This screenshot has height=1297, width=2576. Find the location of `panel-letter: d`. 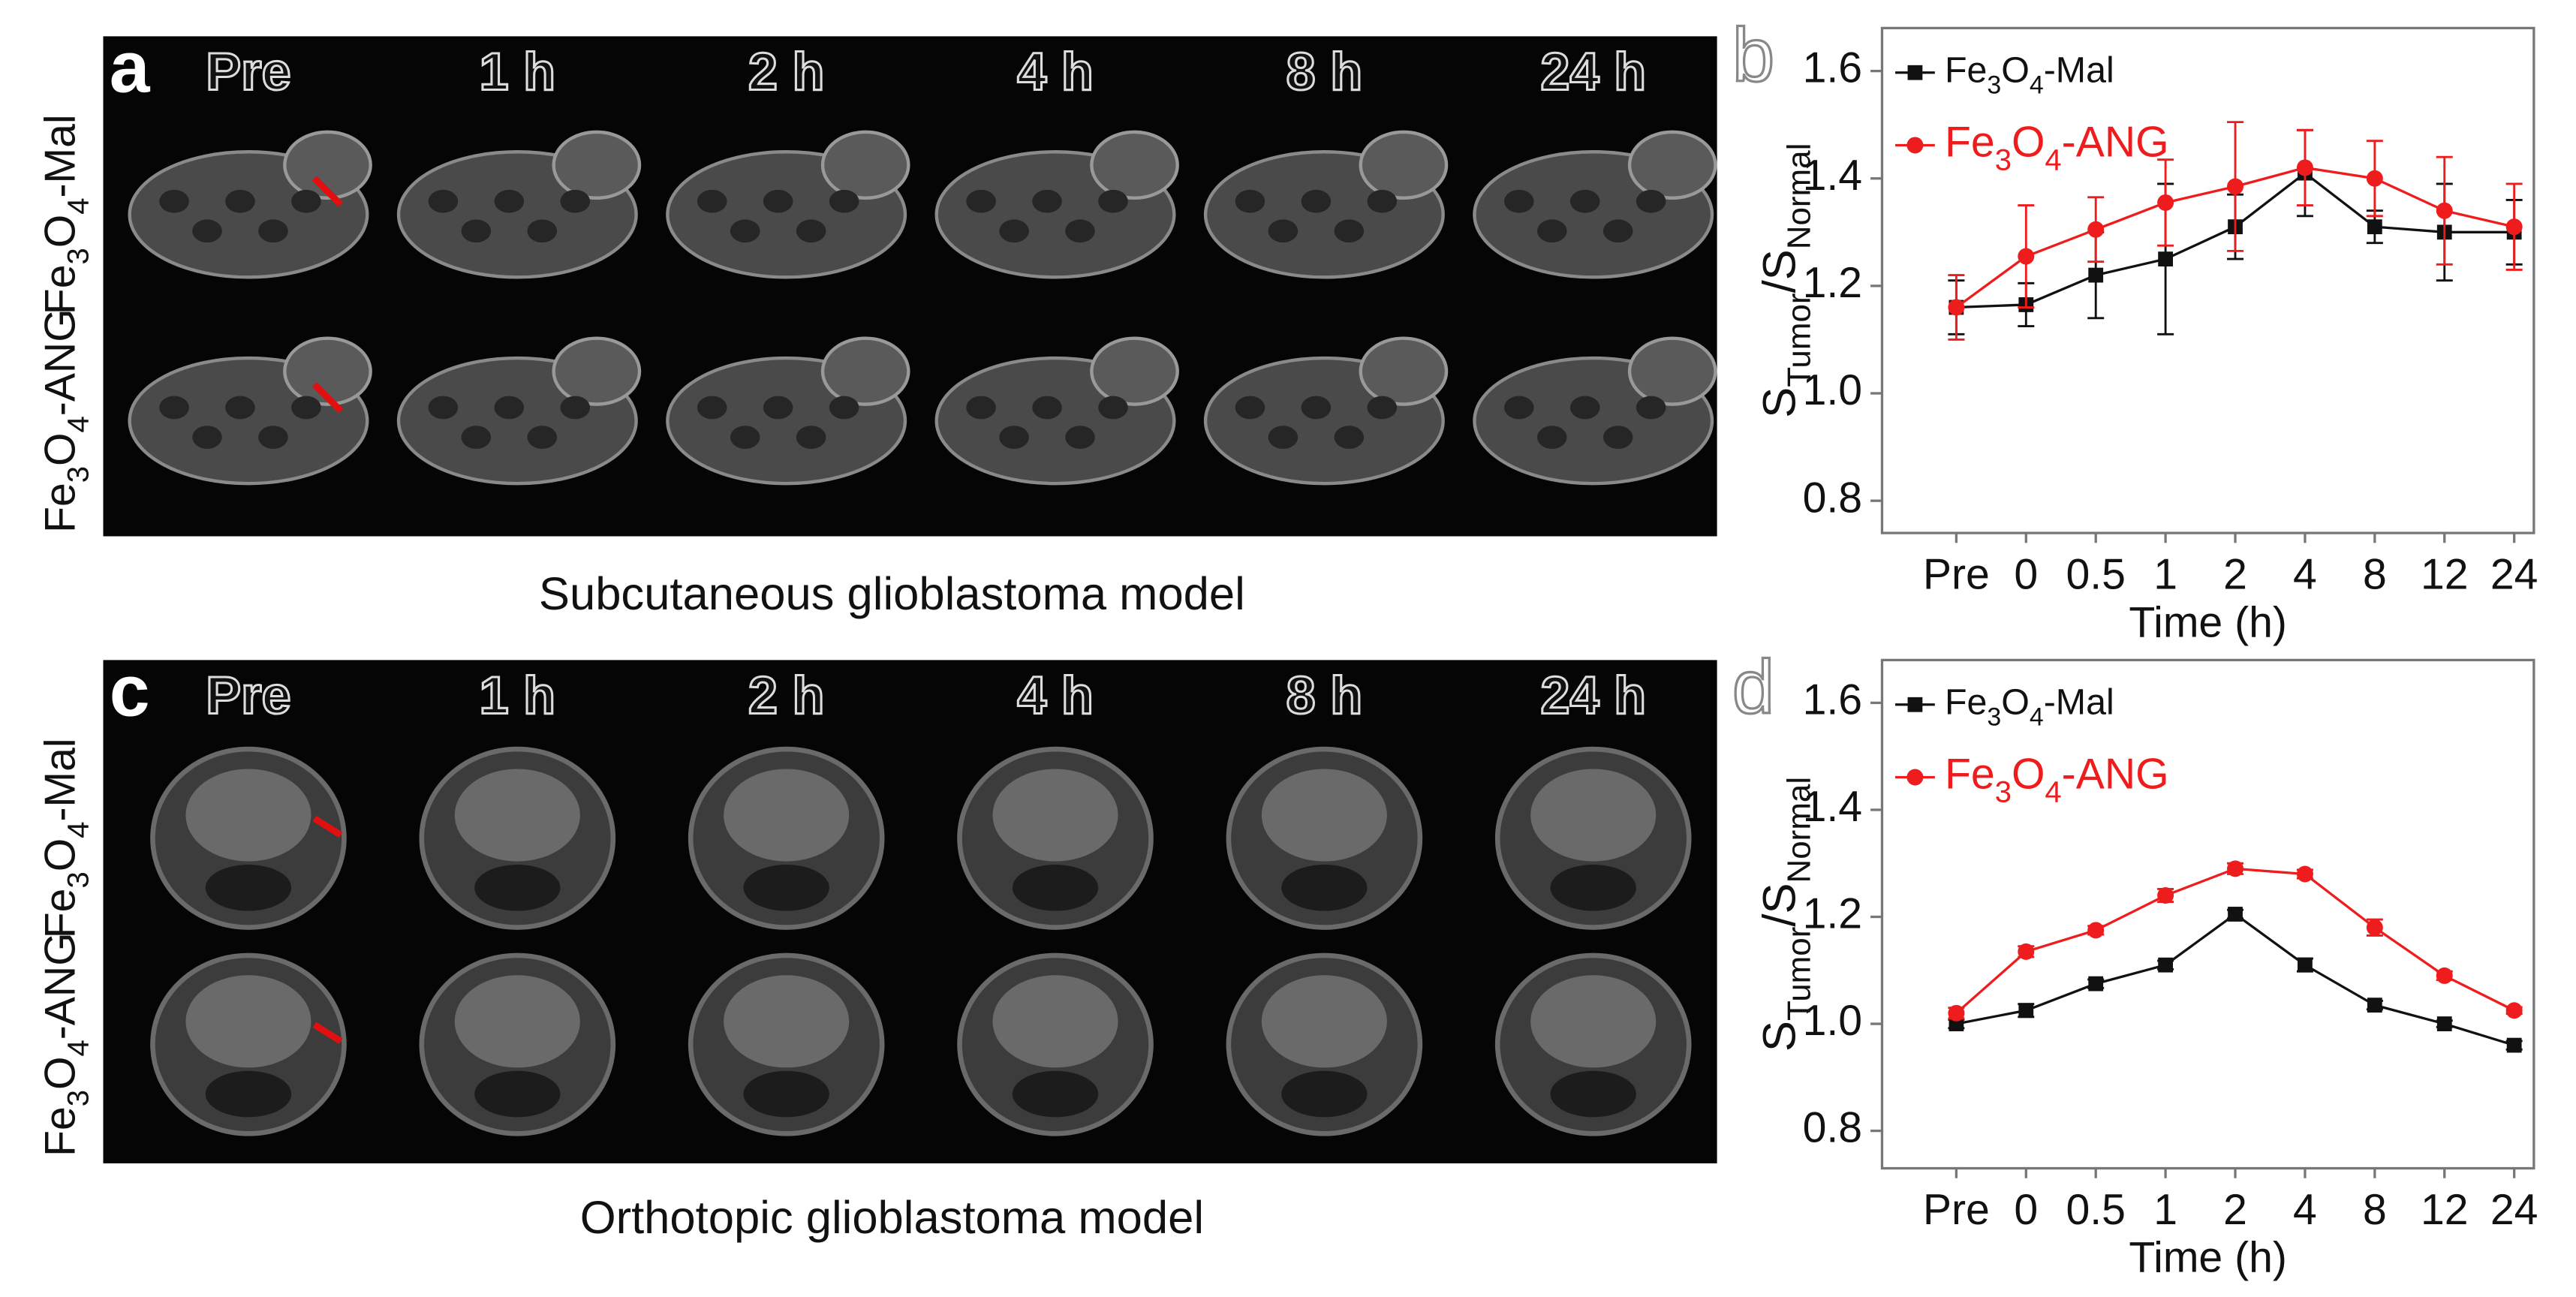

panel-letter: d is located at coordinates (1753, 687).